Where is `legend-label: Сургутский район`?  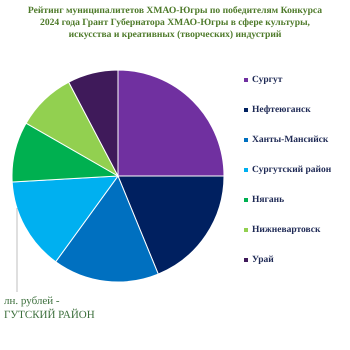 legend-label: Сургутский район is located at coordinates (292, 170).